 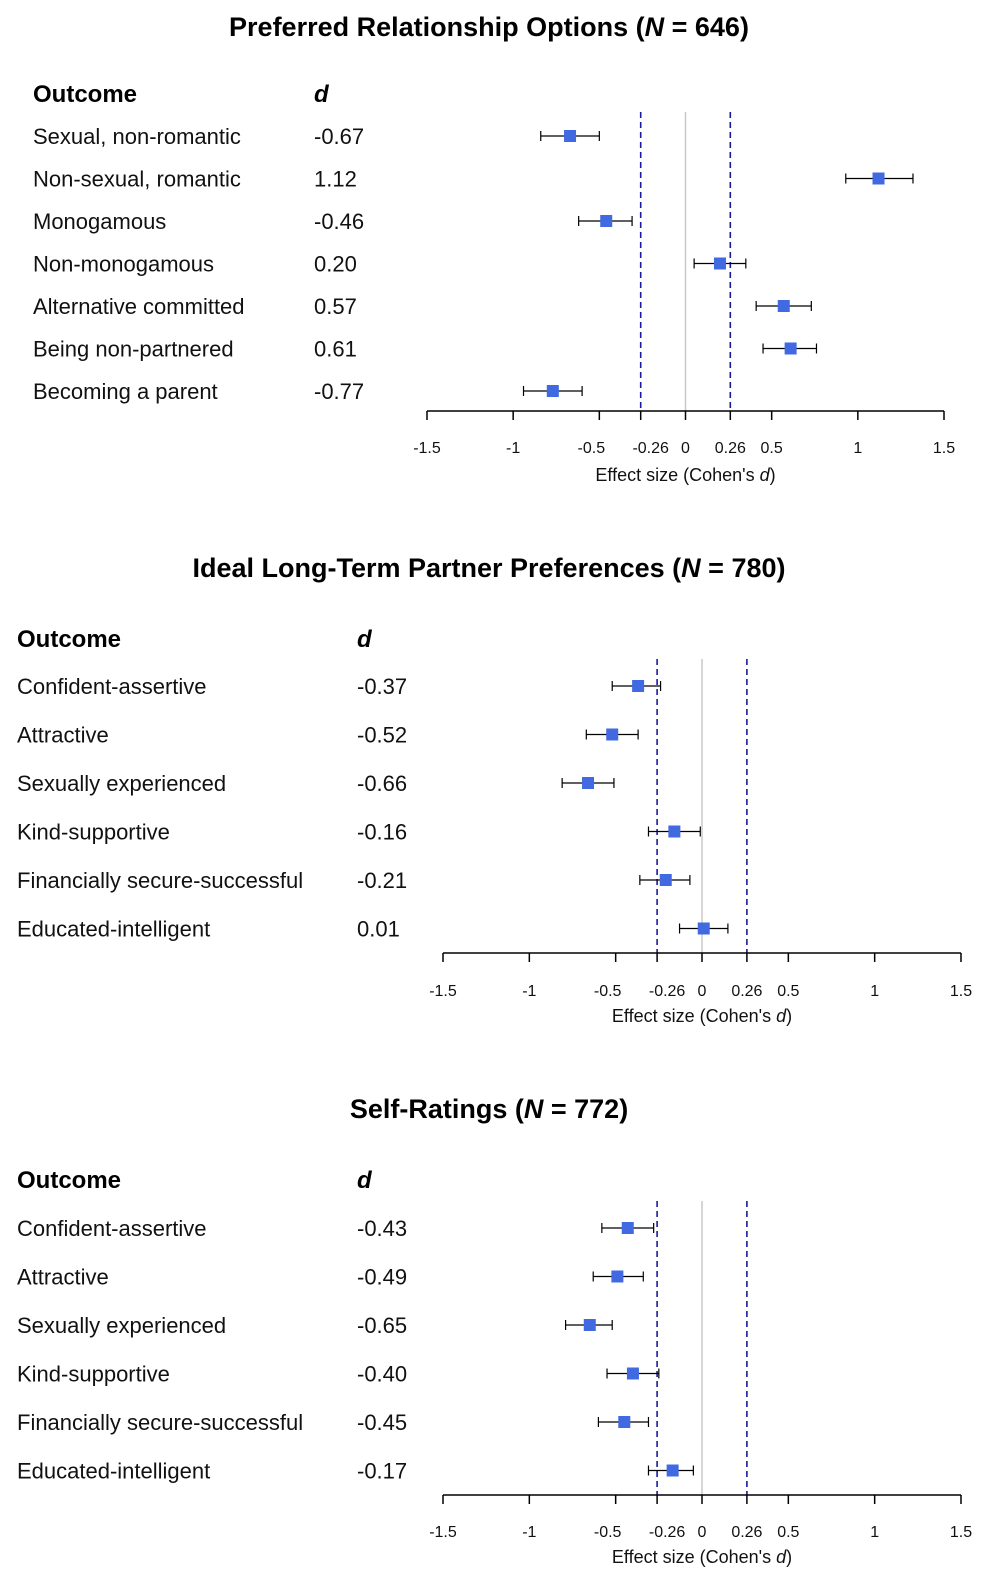 I want to click on row-d-value: 0.61, so click(x=335, y=349).